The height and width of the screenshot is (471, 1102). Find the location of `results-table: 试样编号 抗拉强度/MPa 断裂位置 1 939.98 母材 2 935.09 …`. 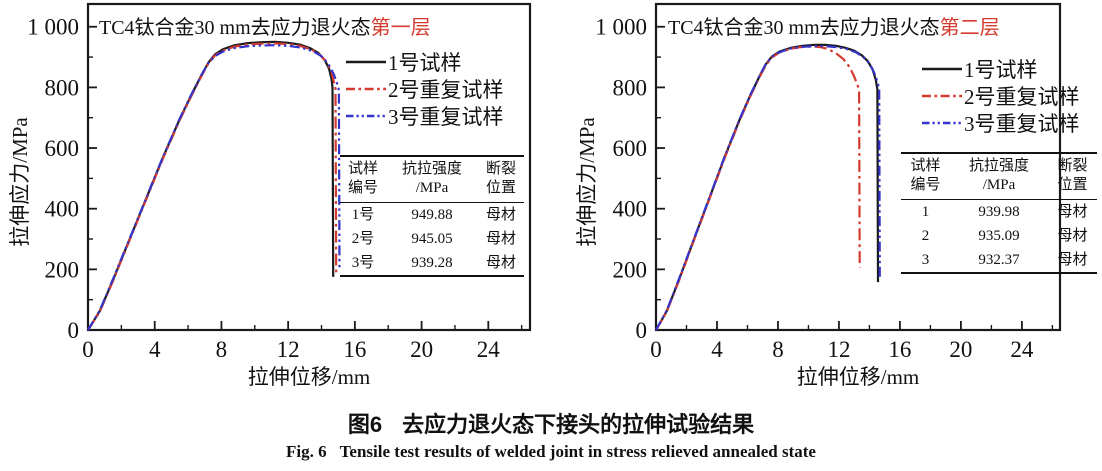

results-table: 试样编号 抗拉强度/MPa 断裂位置 1 939.98 母材 2 935.09 … is located at coordinates (999, 213).